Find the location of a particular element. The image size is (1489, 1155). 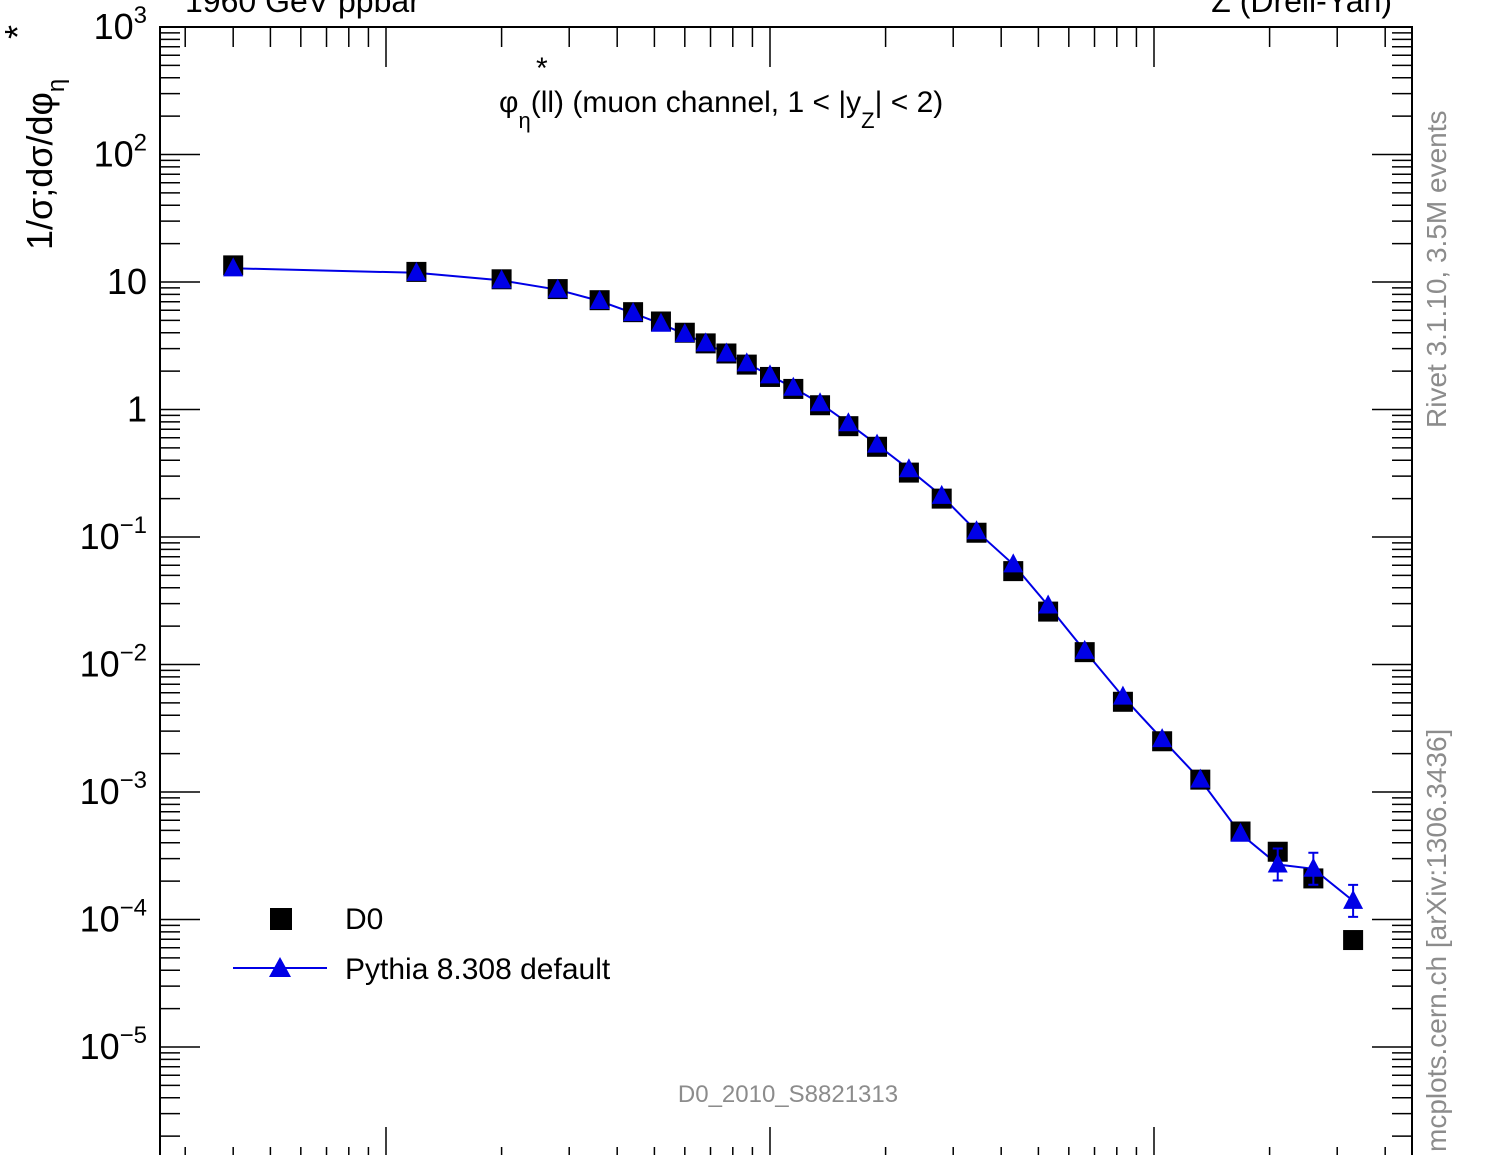

legend-label-pythia: Pythia 8.308 default is located at coordinates (478, 969).